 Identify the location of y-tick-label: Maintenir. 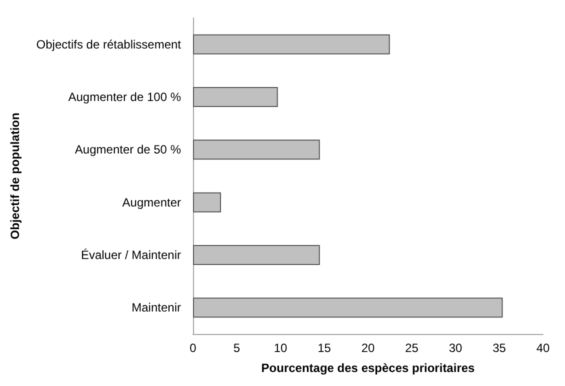
(156, 307).